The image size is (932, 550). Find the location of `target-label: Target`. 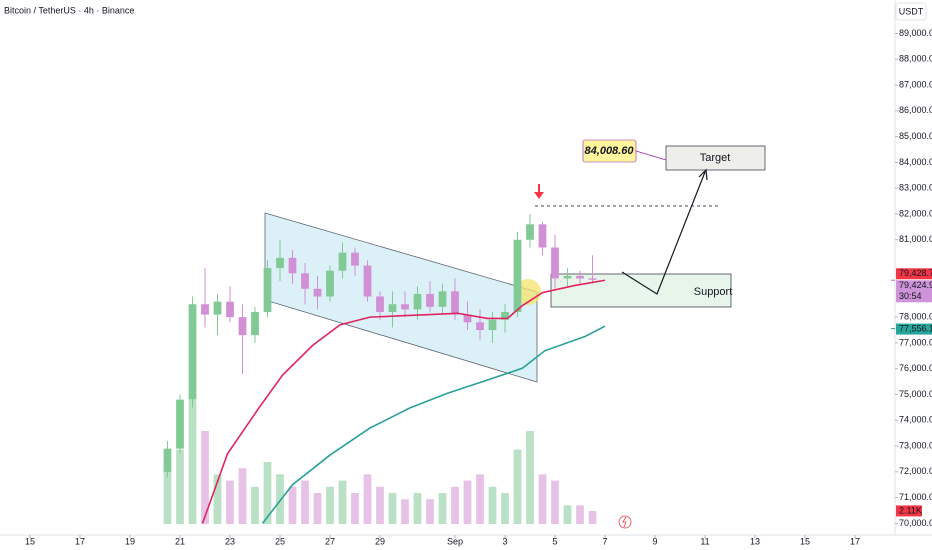

target-label: Target is located at coordinates (715, 158).